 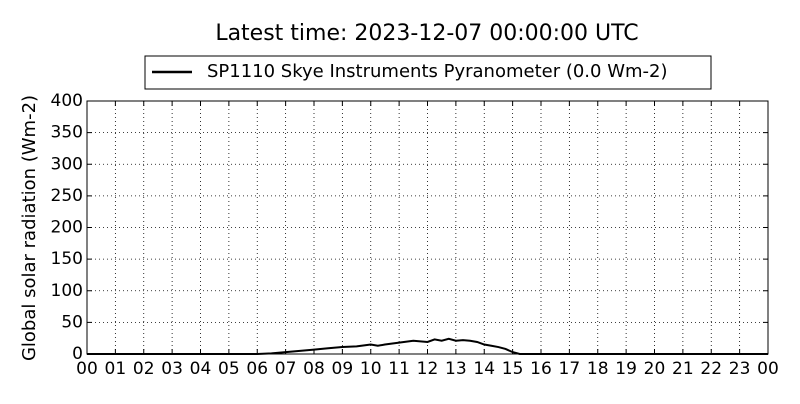 What do you see at coordinates (67, 259) in the screenshot?
I see `y-tick-label: 150` at bounding box center [67, 259].